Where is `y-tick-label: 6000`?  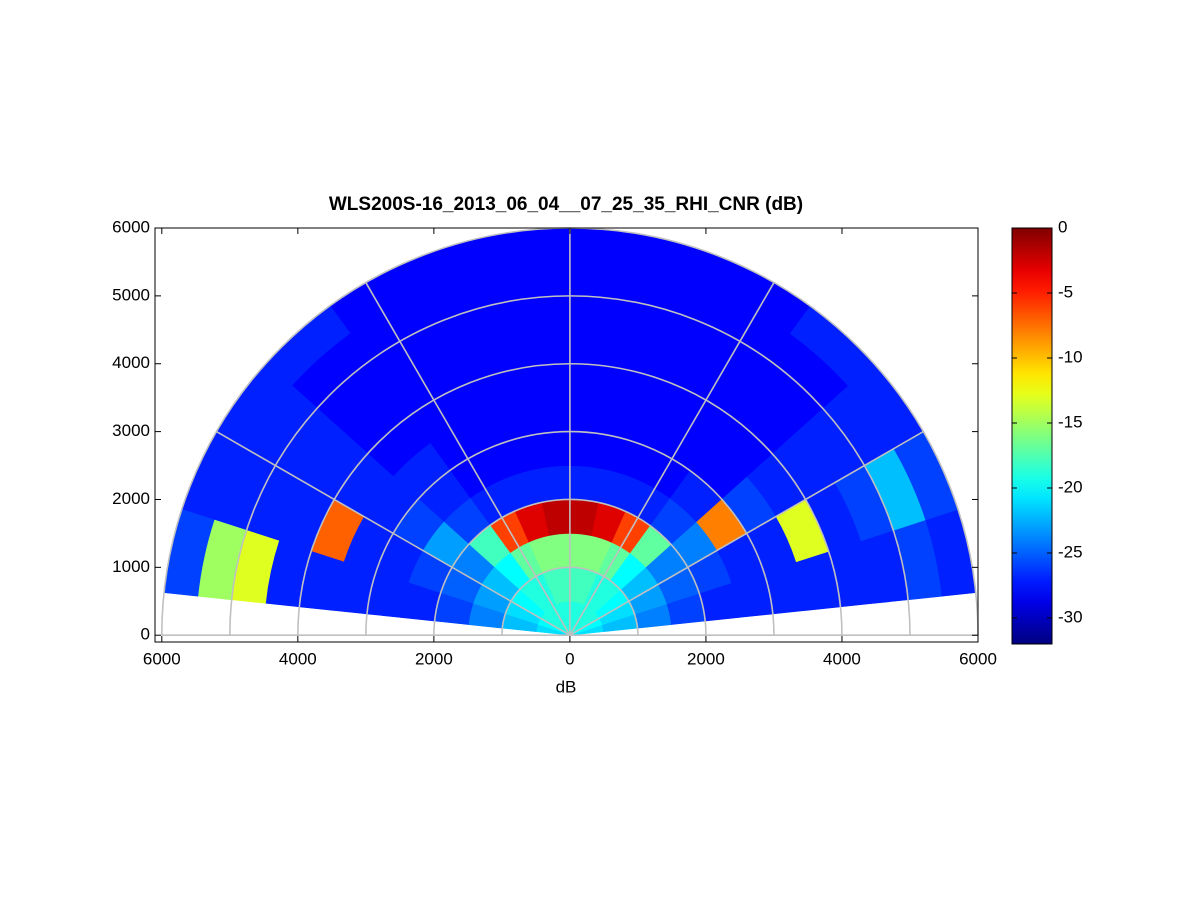 y-tick-label: 6000 is located at coordinates (131, 226).